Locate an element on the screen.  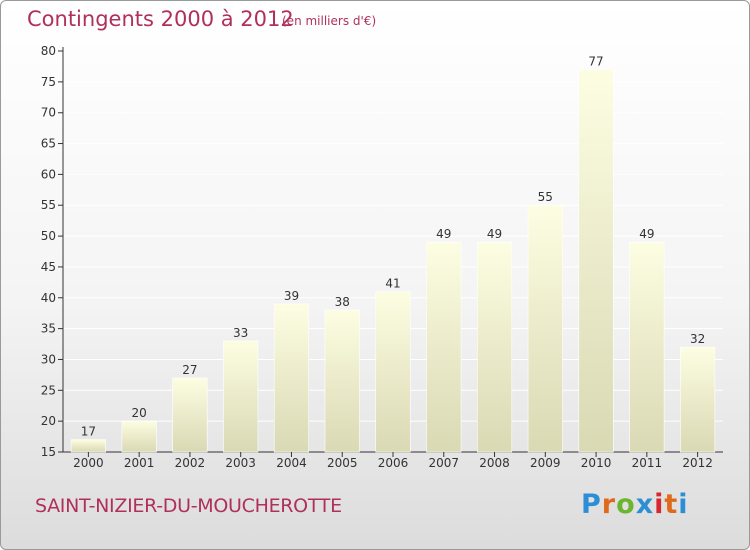
bar-value-label: 33 is located at coordinates (240, 333).